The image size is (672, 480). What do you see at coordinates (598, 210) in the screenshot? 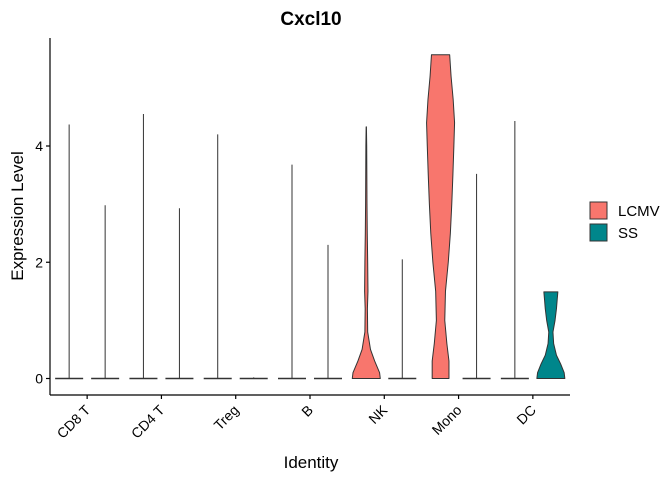
I see `legend-swatch-LCMV` at bounding box center [598, 210].